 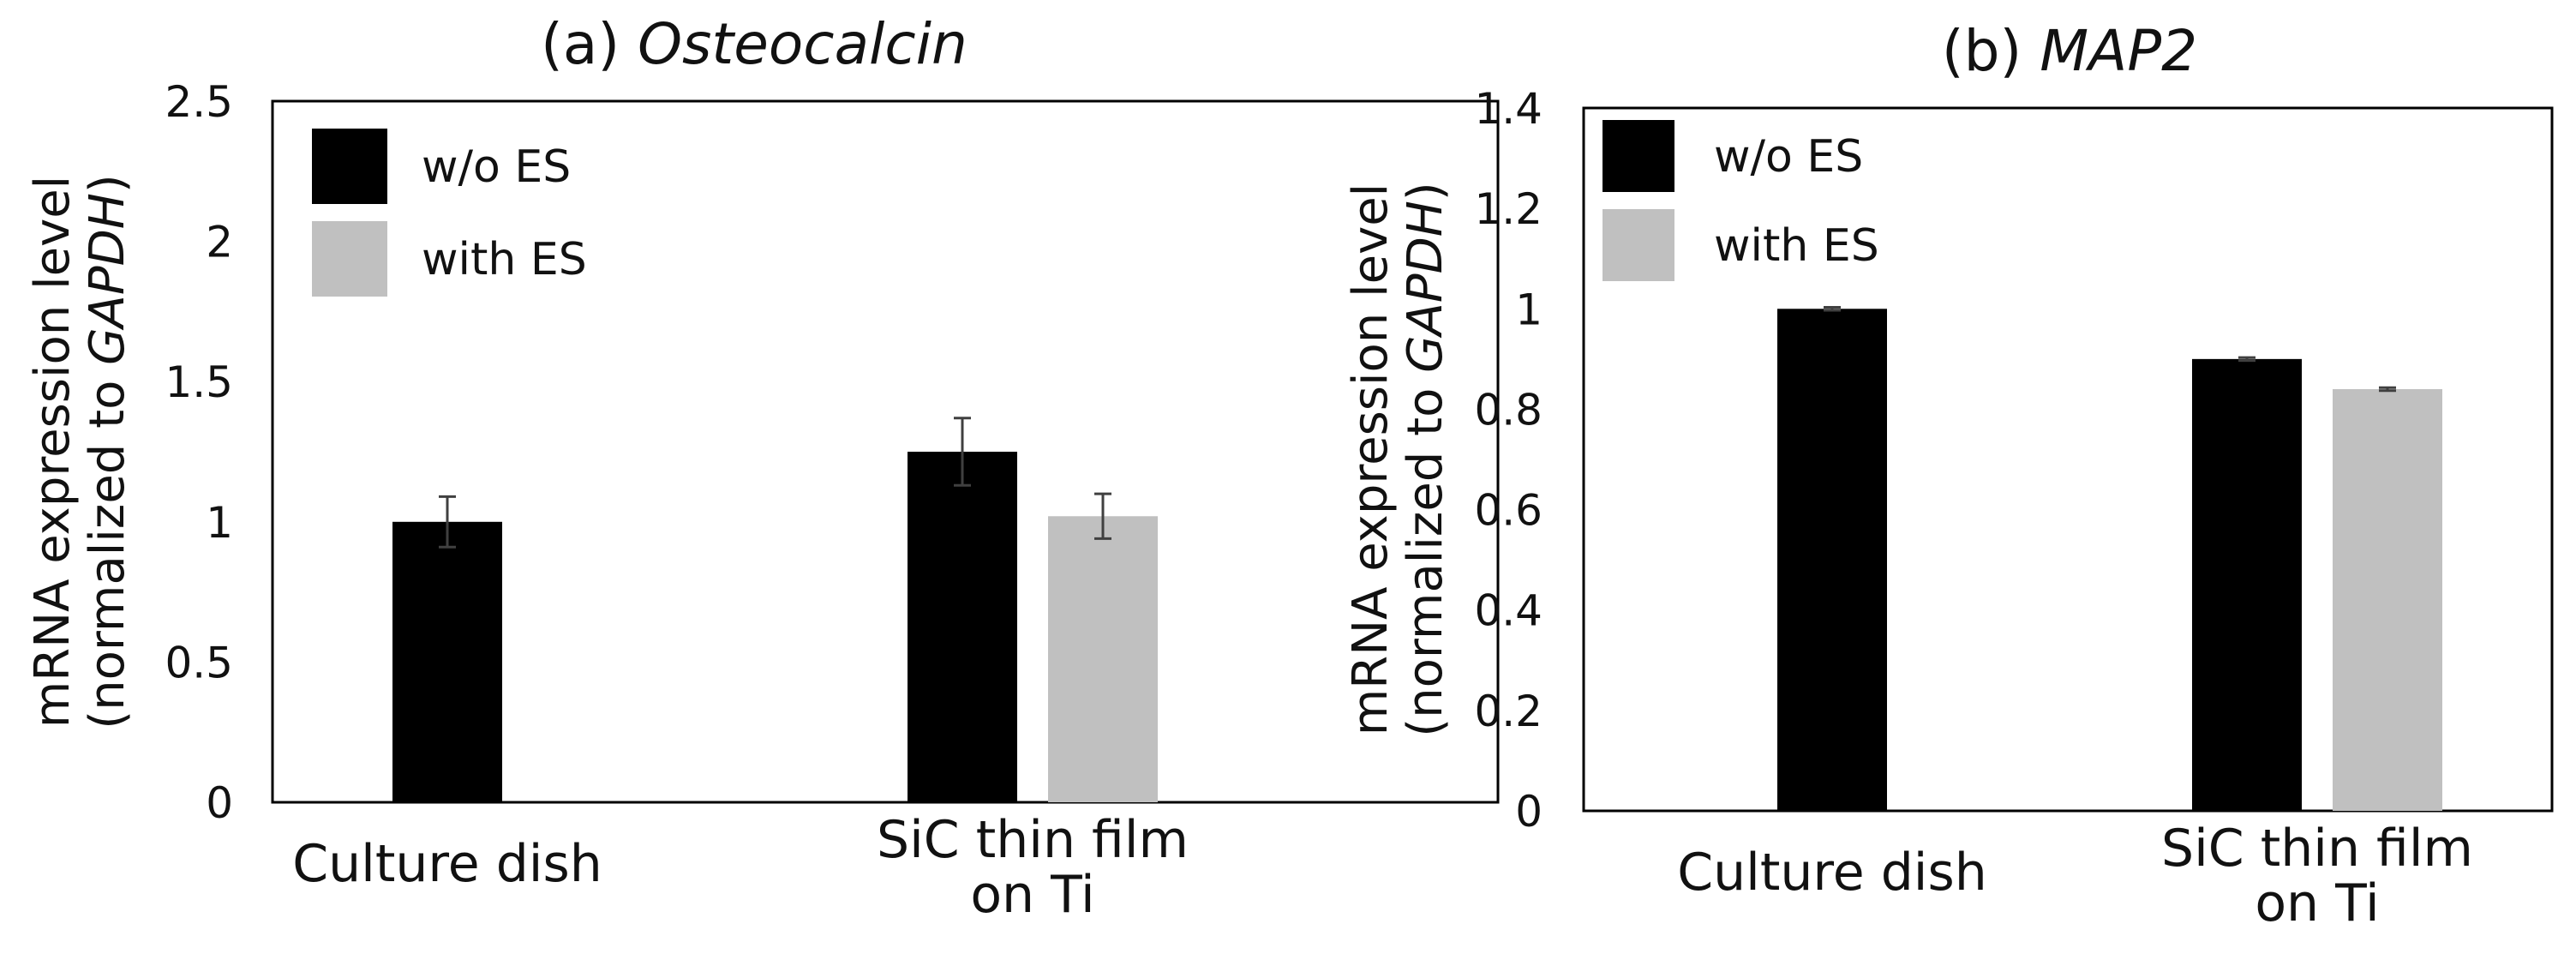 I want to click on chart-title-prefix: (a), so click(x=589, y=44).